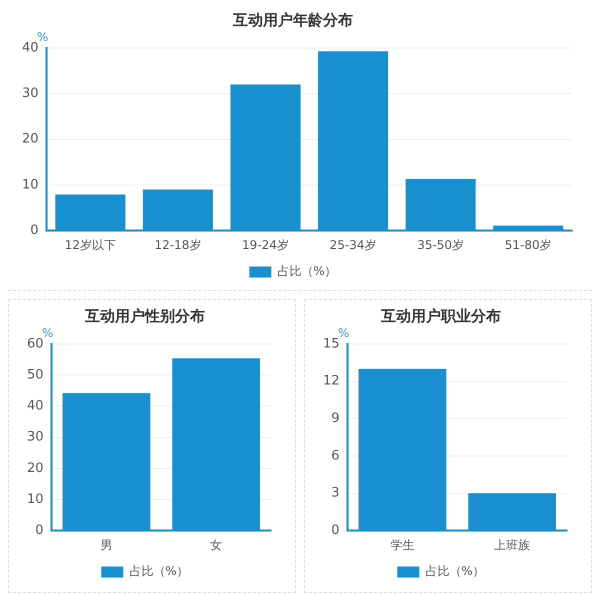  What do you see at coordinates (35, 344) in the screenshot?
I see `y-tick-label: 60` at bounding box center [35, 344].